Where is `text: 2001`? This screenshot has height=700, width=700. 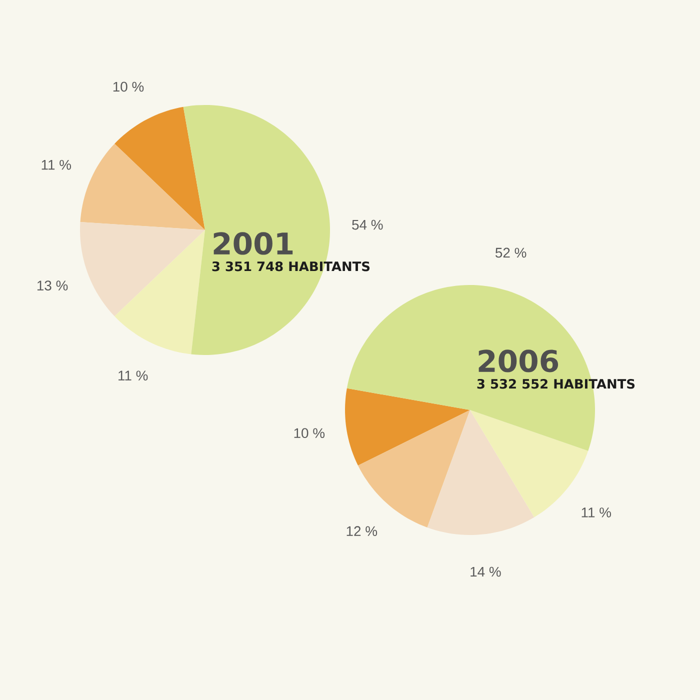
text: 2001 is located at coordinates (253, 243).